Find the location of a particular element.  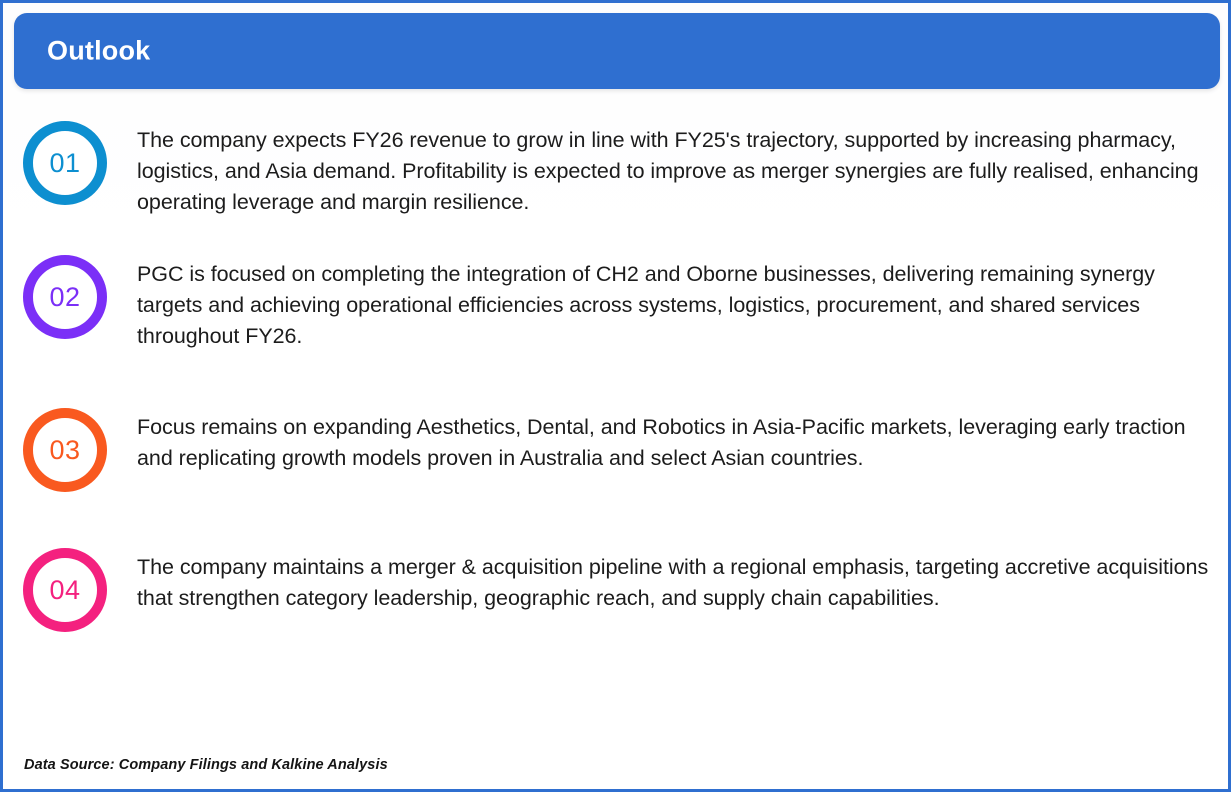

pin-shape-icon: 02 is located at coordinates (65, 297).